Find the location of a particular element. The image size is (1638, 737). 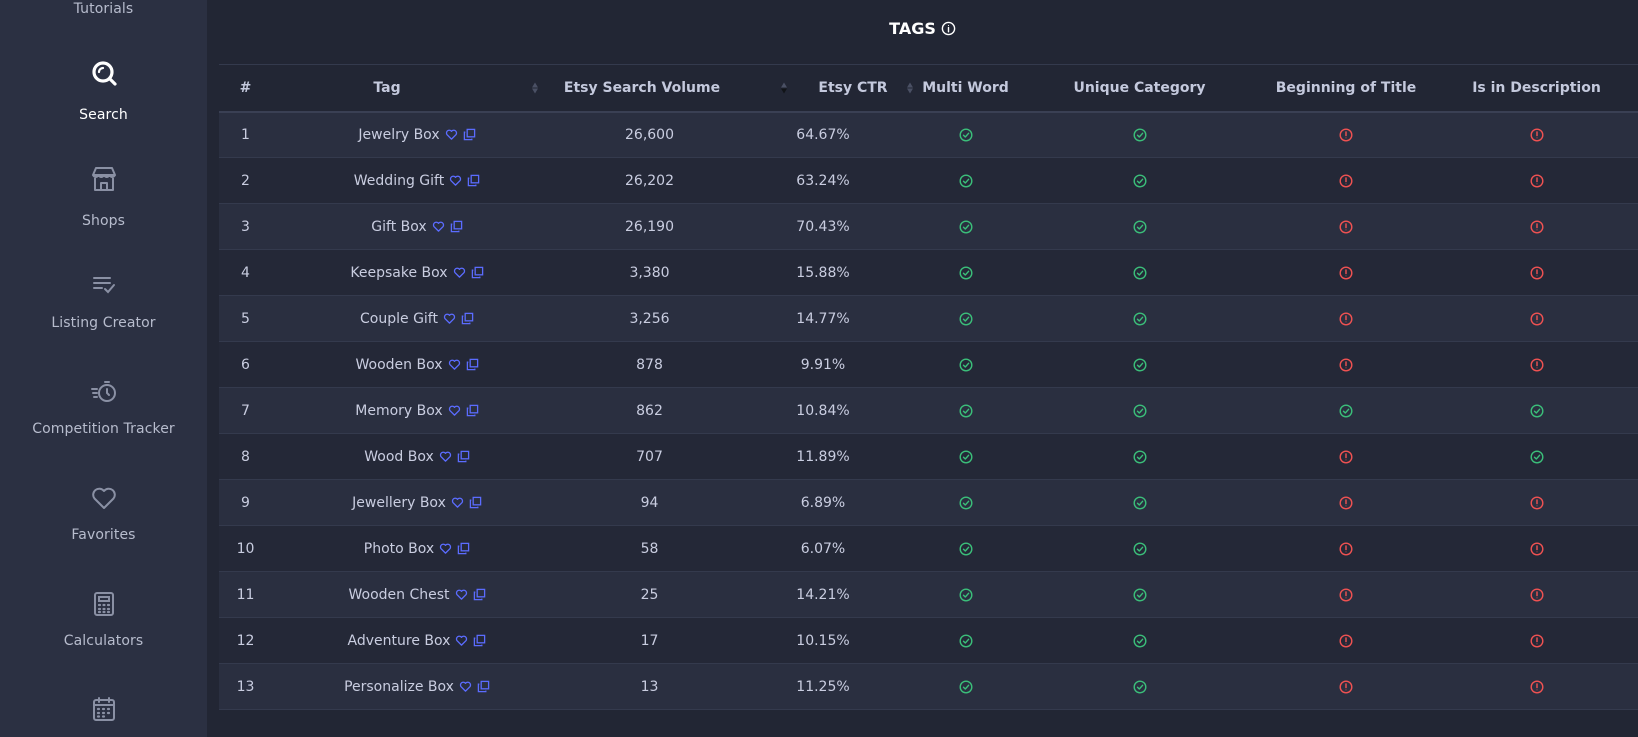

tag-name: Jewelry Box is located at coordinates (399, 134).